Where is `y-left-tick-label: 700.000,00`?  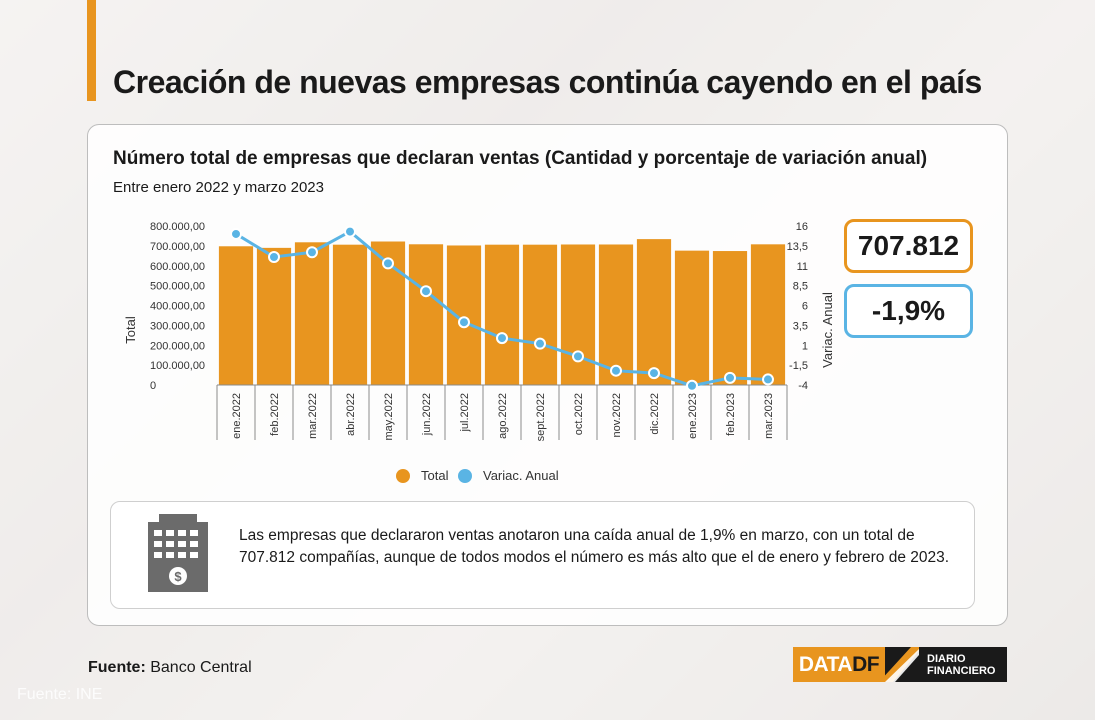
y-left-tick-label: 700.000,00 is located at coordinates (177, 247).